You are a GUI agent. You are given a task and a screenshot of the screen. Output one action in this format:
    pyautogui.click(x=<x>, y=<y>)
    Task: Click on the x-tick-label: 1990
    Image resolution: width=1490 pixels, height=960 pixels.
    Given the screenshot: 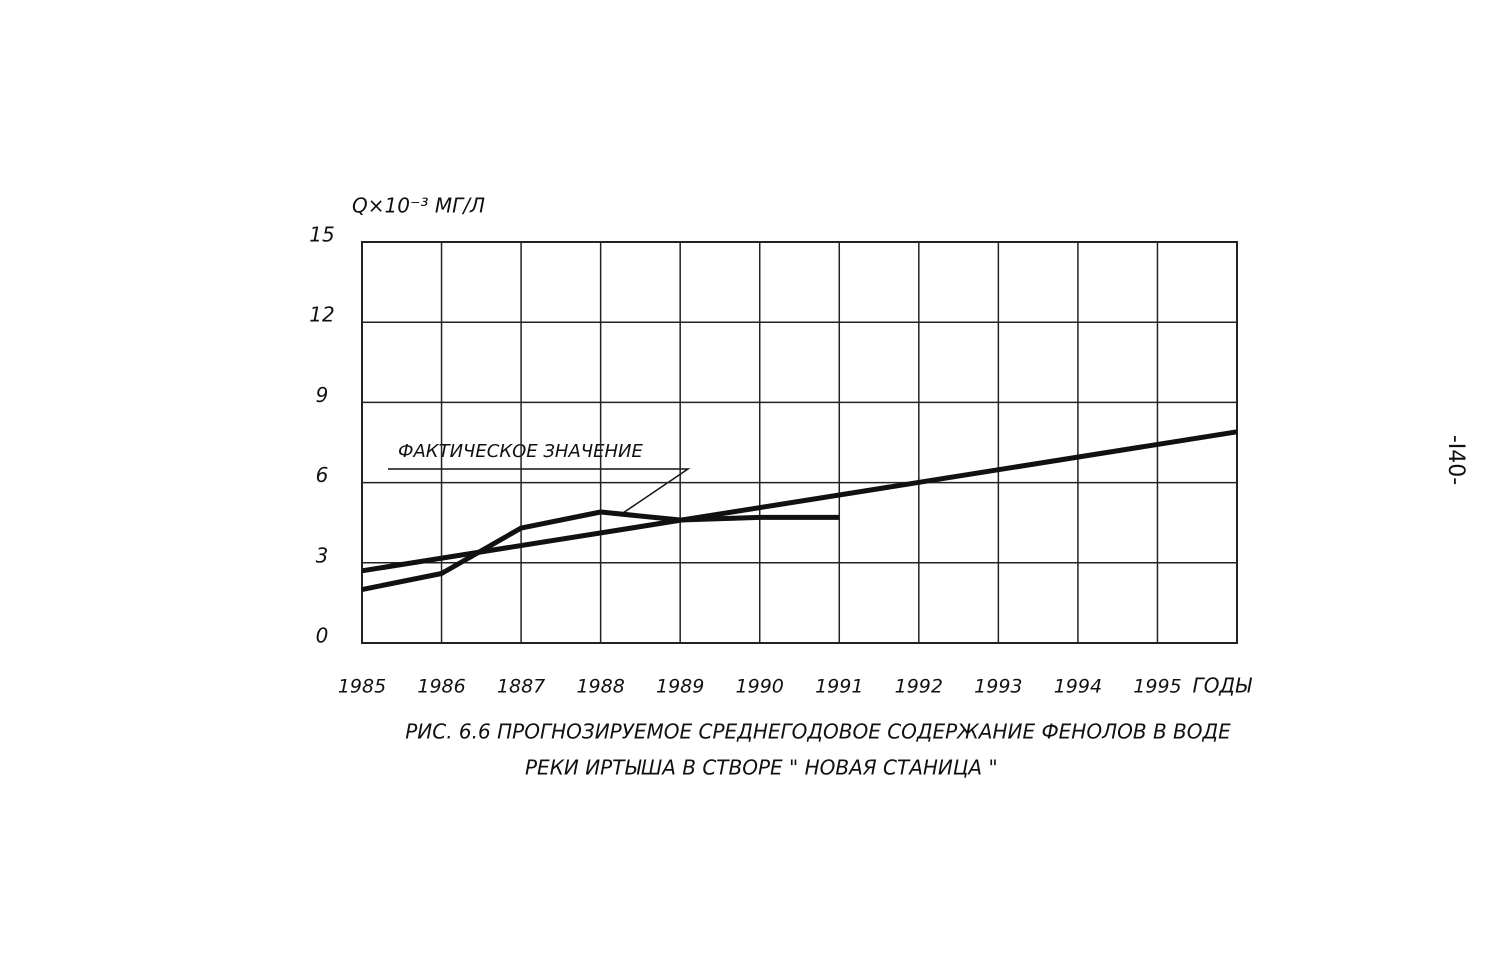 What is the action you would take?
    pyautogui.click(x=760, y=687)
    